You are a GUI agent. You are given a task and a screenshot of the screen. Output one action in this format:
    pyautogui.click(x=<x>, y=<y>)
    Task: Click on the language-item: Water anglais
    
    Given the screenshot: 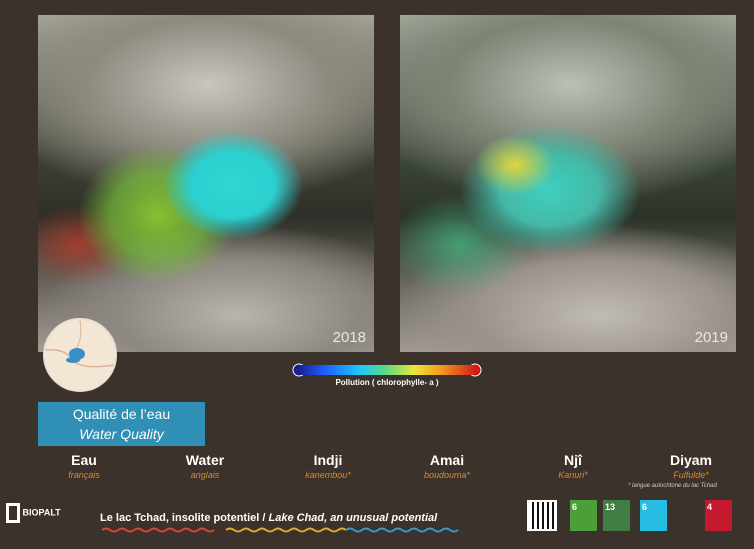 What is the action you would take?
    pyautogui.click(x=205, y=466)
    